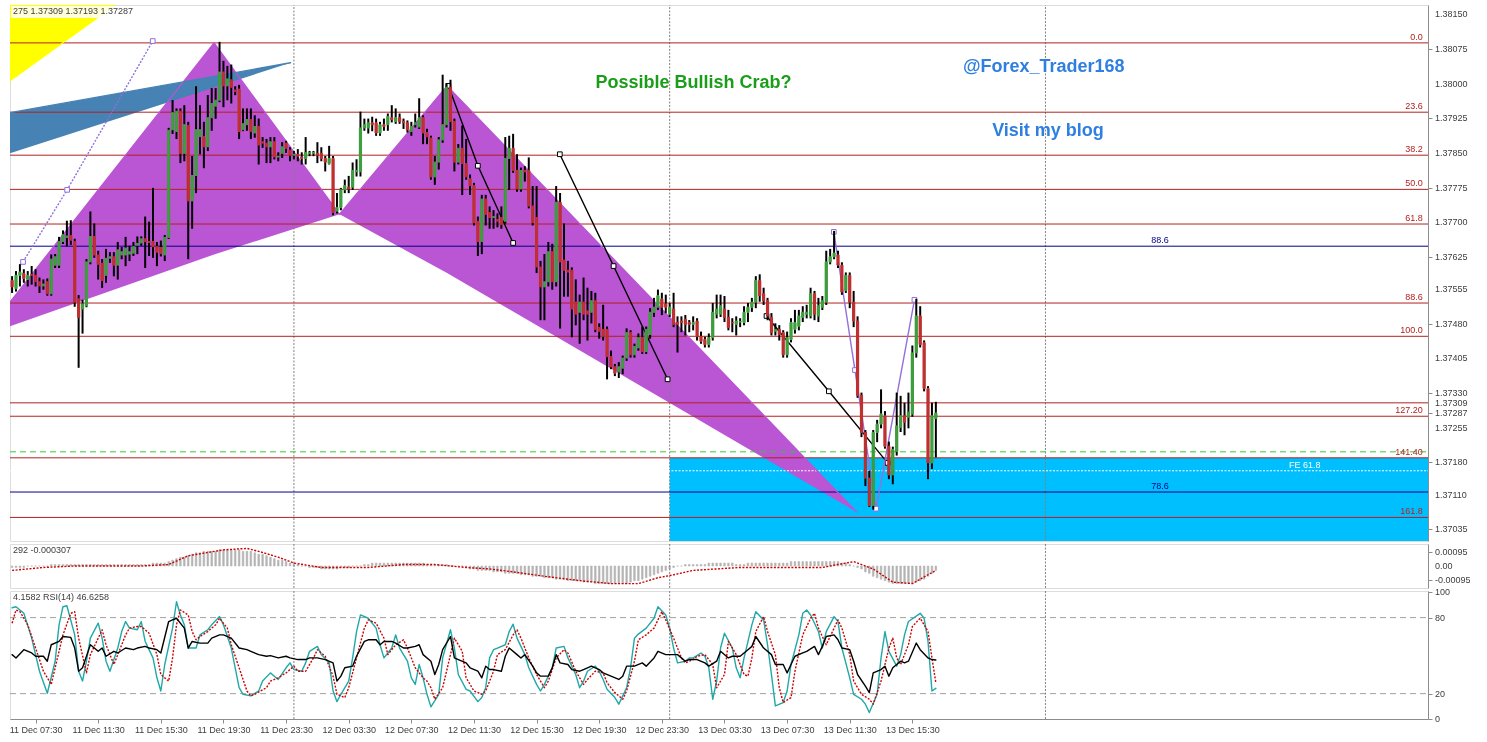  What do you see at coordinates (224, 729) in the screenshot?
I see `x-tick-label: 11 Dec 19:30` at bounding box center [224, 729].